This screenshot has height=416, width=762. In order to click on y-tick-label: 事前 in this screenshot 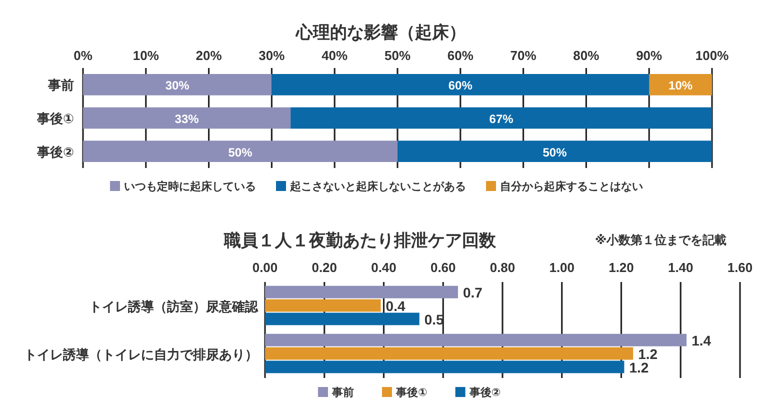, I will do `click(60, 85)`.